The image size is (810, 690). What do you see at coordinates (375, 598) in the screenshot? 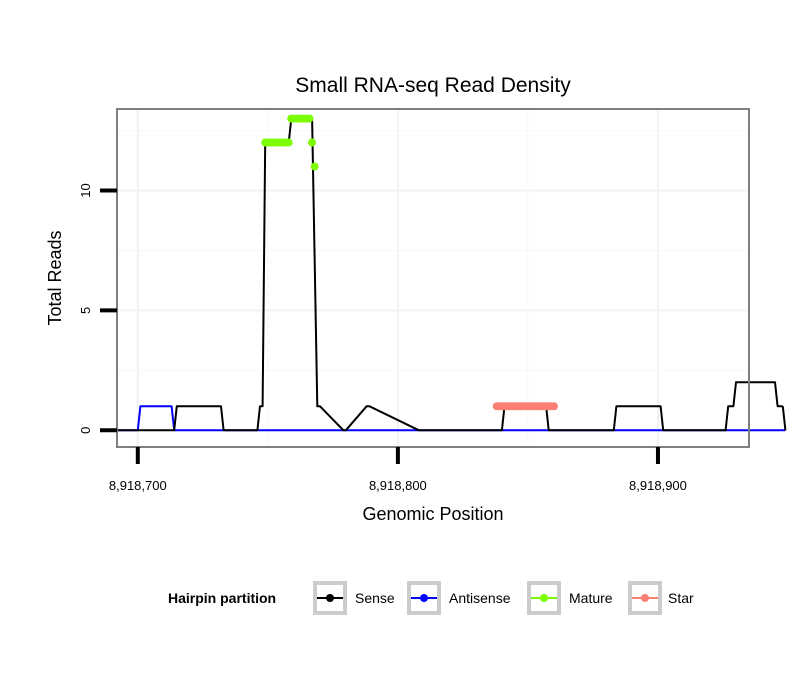
I see `legend-label: Sense` at bounding box center [375, 598].